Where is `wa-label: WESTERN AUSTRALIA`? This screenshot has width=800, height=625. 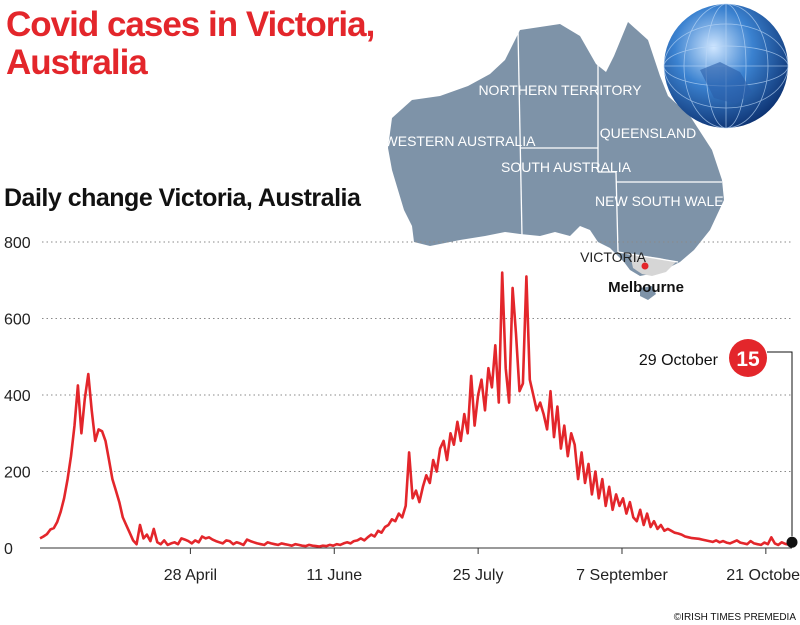 wa-label: WESTERN AUSTRALIA is located at coordinates (461, 141).